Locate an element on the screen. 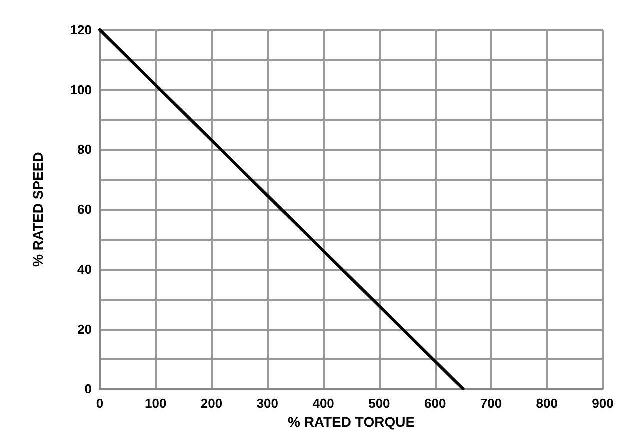 This screenshot has height=442, width=631. x-axis-title: % RATED TORQUE is located at coordinates (352, 422).